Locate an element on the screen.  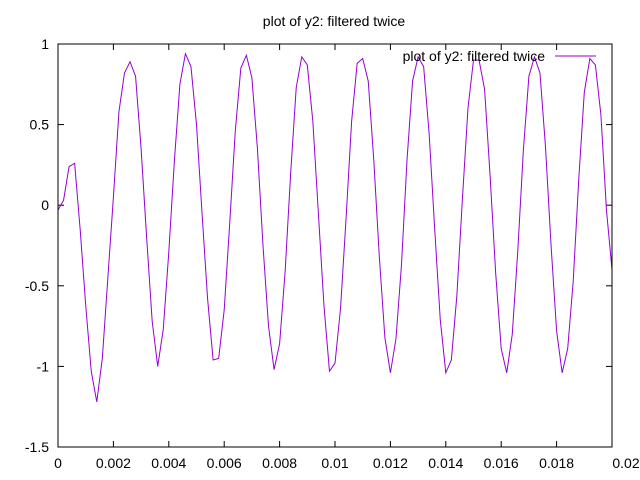
x-tick-label: 0.004 is located at coordinates (168, 463).